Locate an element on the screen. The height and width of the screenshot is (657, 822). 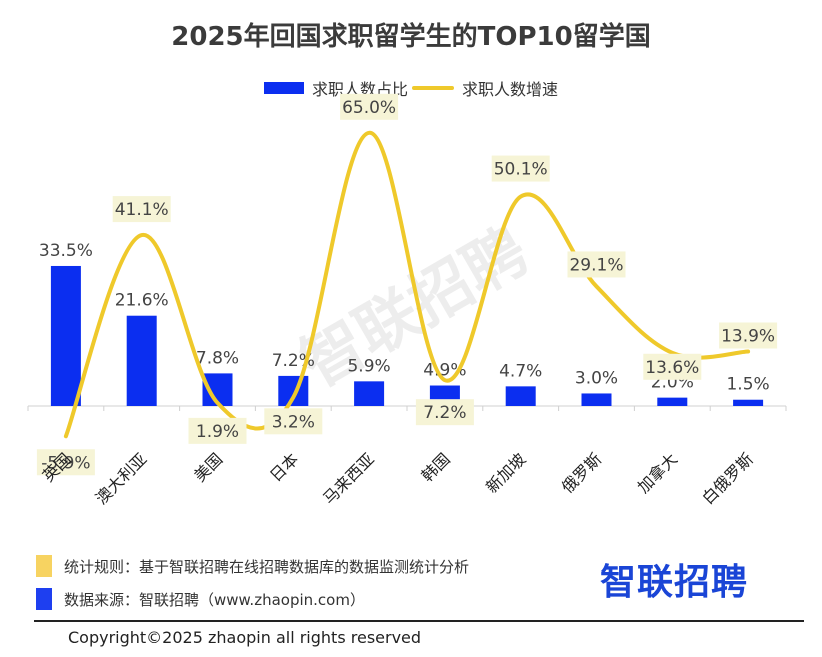
line-data-label: 65.0% is located at coordinates (369, 108).